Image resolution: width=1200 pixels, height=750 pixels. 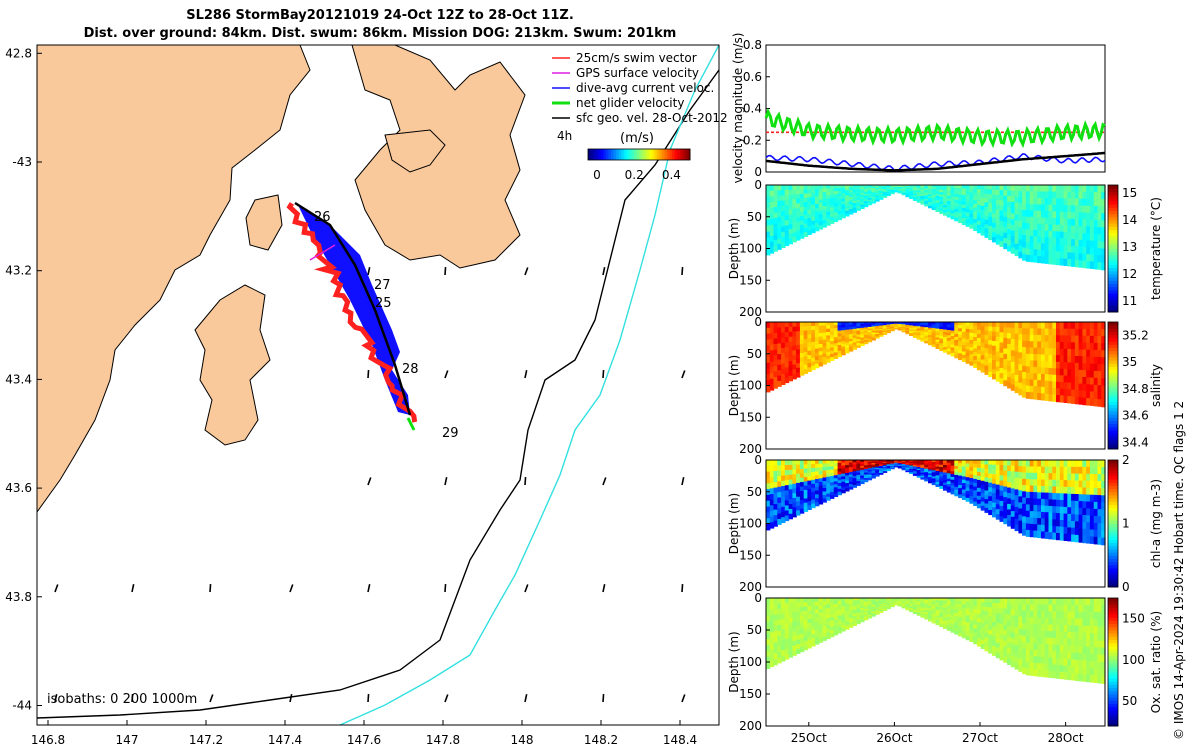 I want to click on colorbar-tick-label: 12, so click(x=1129, y=274).